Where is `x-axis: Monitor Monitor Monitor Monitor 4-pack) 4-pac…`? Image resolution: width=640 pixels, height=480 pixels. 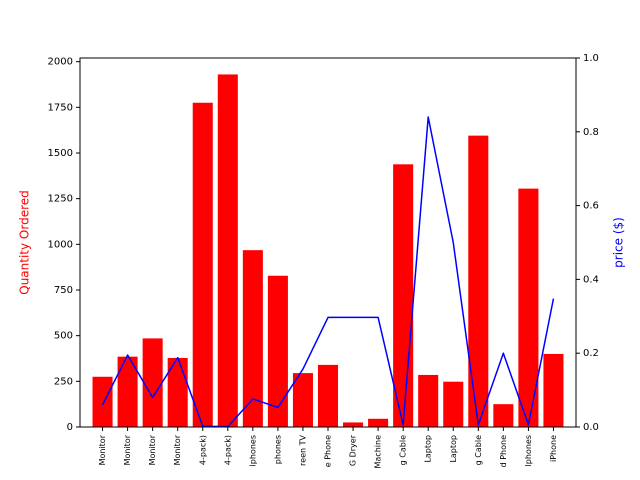 x-axis: Monitor Monitor Monitor Monitor 4-pack) 4-pac… is located at coordinates (328, 448).